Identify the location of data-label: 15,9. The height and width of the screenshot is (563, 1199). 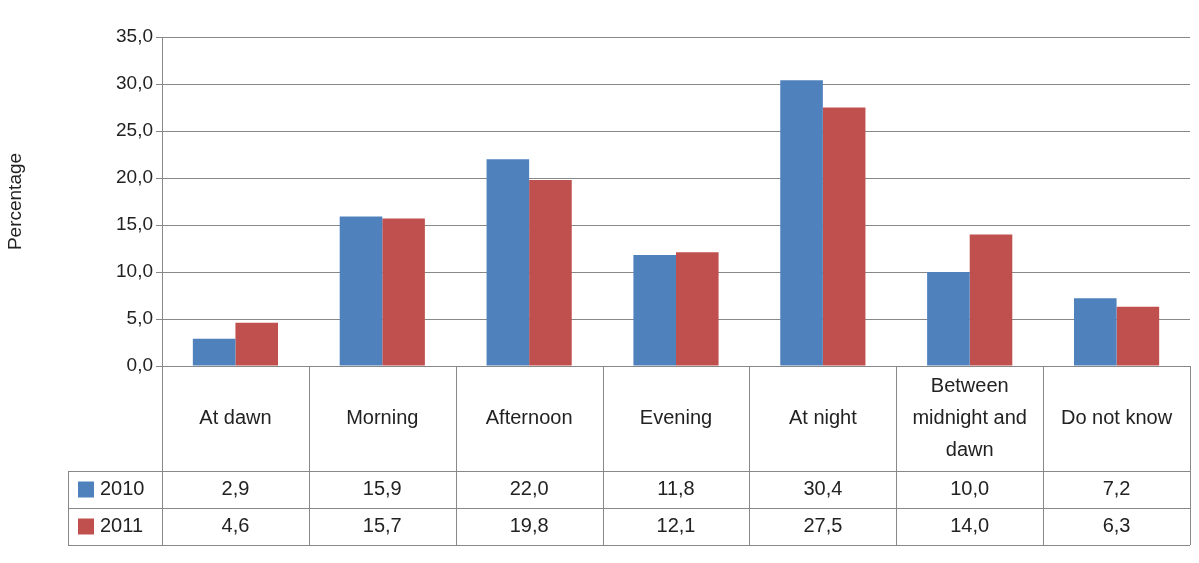
(382, 488).